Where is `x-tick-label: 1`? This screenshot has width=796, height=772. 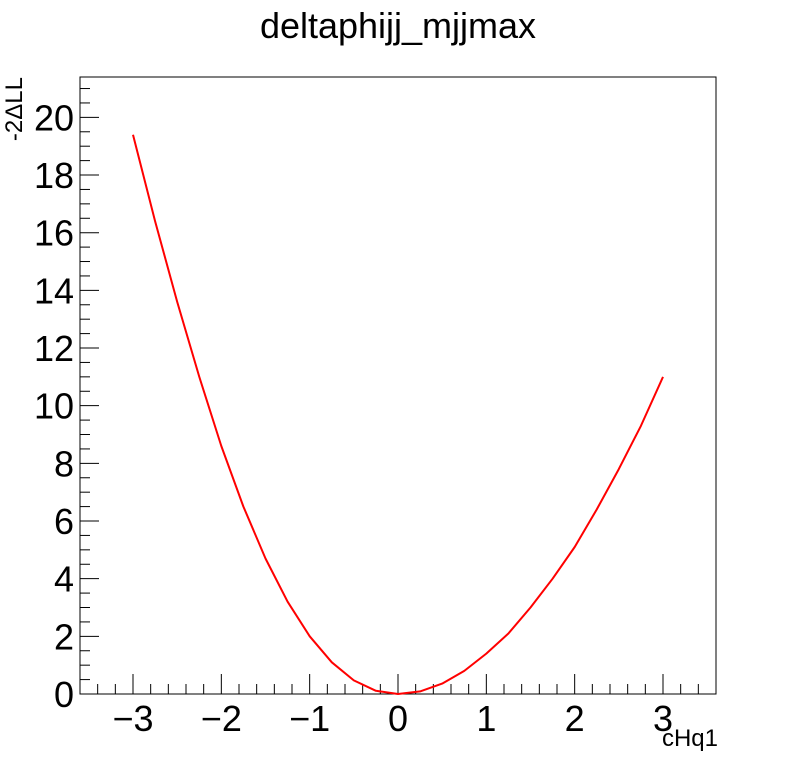
x-tick-label: 1 is located at coordinates (486, 718).